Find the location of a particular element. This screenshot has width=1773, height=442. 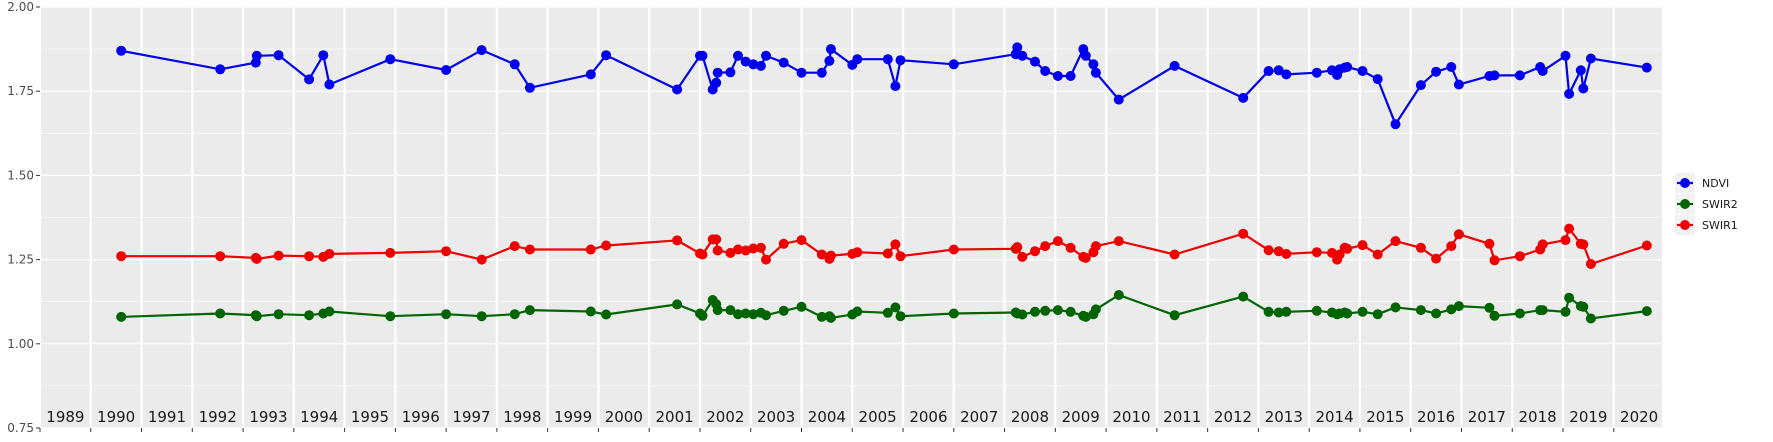

year-label: 2015 is located at coordinates (1385, 417).